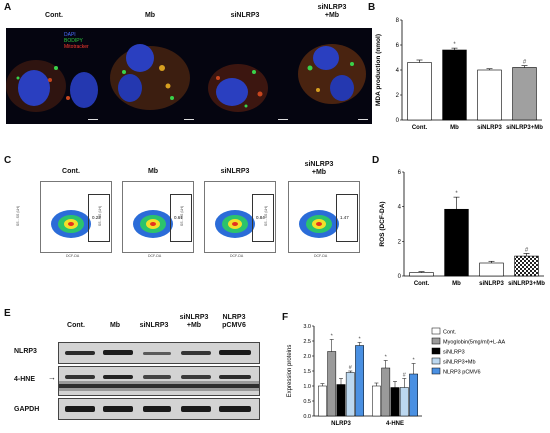 The height and width of the screenshot is (433, 550). Describe the element at coordinates (8, 160) in the screenshot. I see `panel-label-c: C` at that location.